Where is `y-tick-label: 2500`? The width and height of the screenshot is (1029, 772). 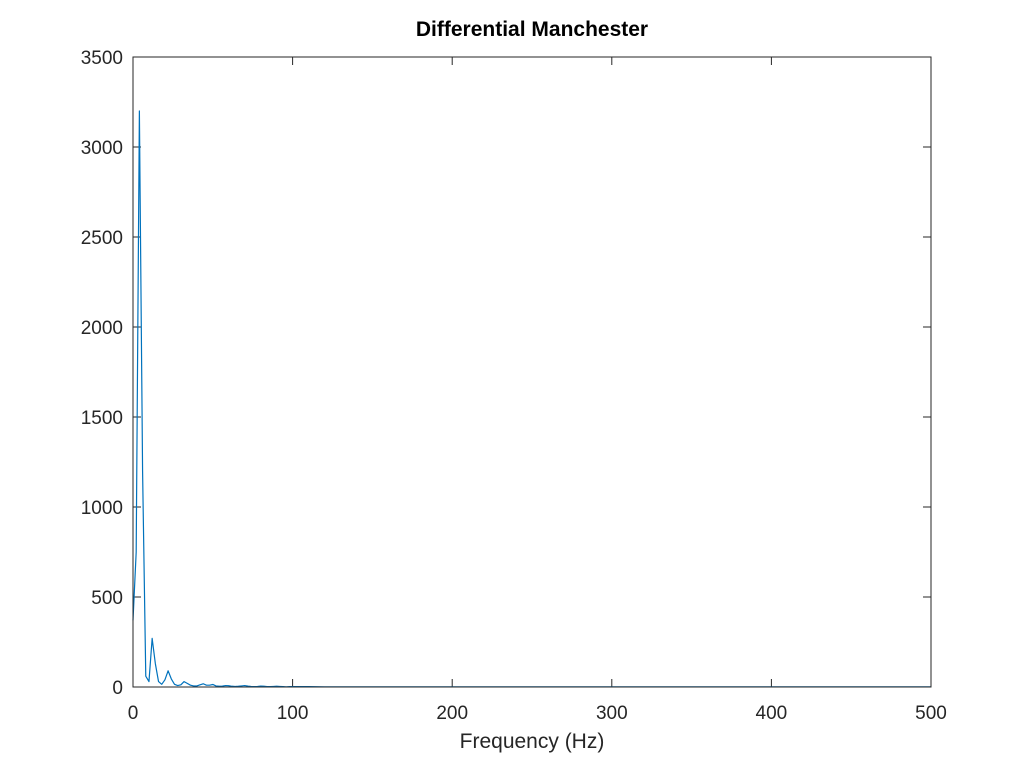 y-tick-label: 2500 is located at coordinates (102, 238).